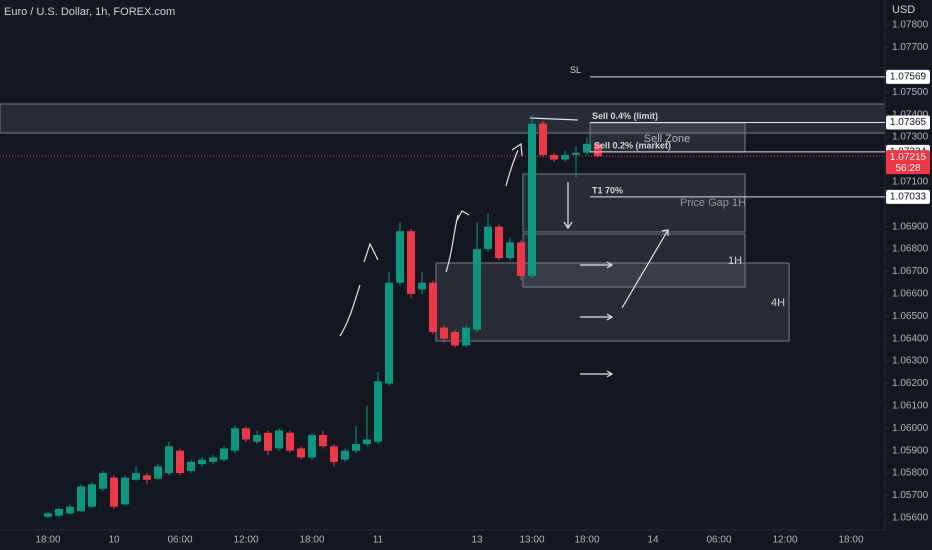  Describe the element at coordinates (645, 269) in the screenshot. I see `arrow-up` at that location.